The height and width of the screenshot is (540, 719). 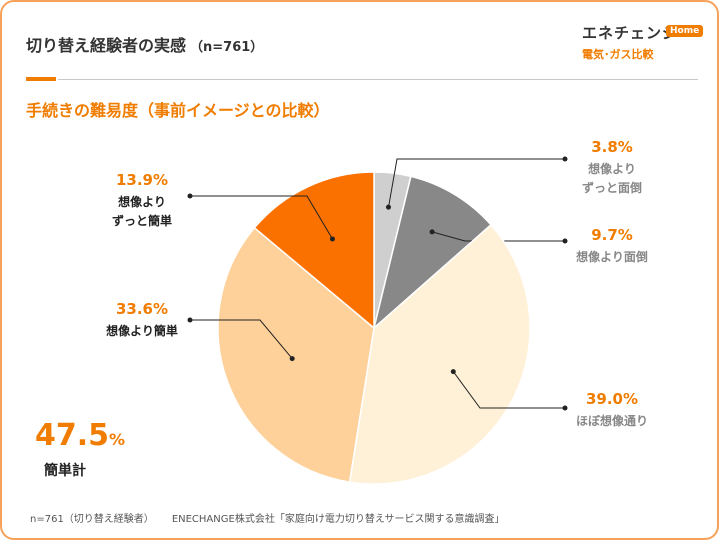 What do you see at coordinates (612, 420) in the screenshot?
I see `slice-category-label-2-0: ほぼ想像通り` at bounding box center [612, 420].